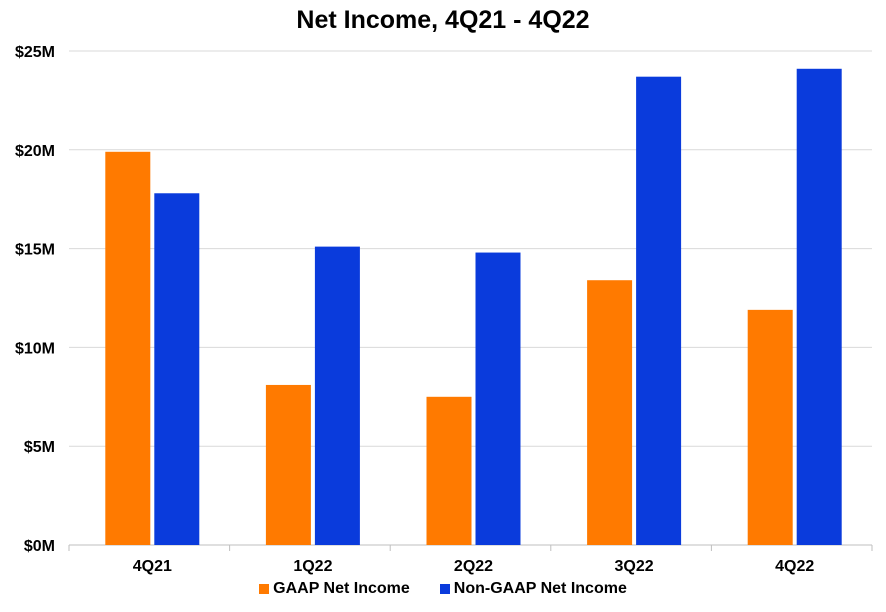 Image resolution: width=886 pixels, height=612 pixels. What do you see at coordinates (443, 20) in the screenshot?
I see `chart-title: Net Income, 4Q21 - 4Q22` at bounding box center [443, 20].